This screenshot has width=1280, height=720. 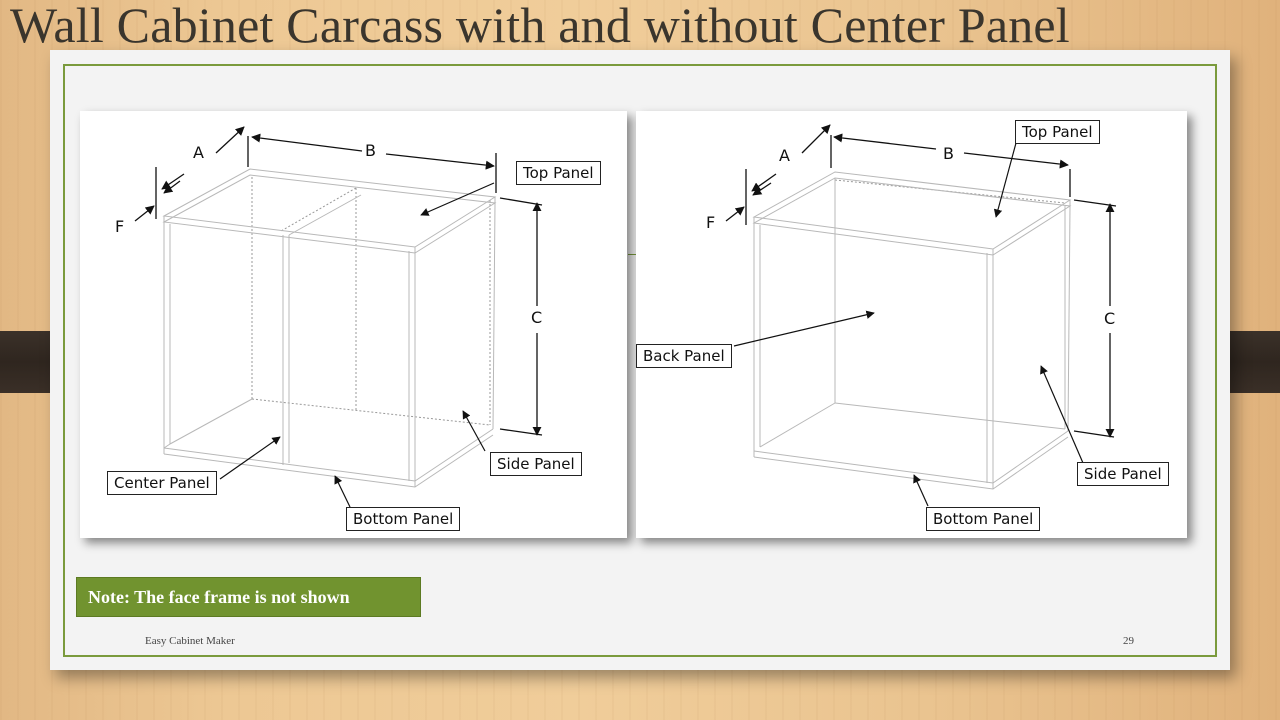 I want to click on callout-arrows-left, so click(x=357, y=345).